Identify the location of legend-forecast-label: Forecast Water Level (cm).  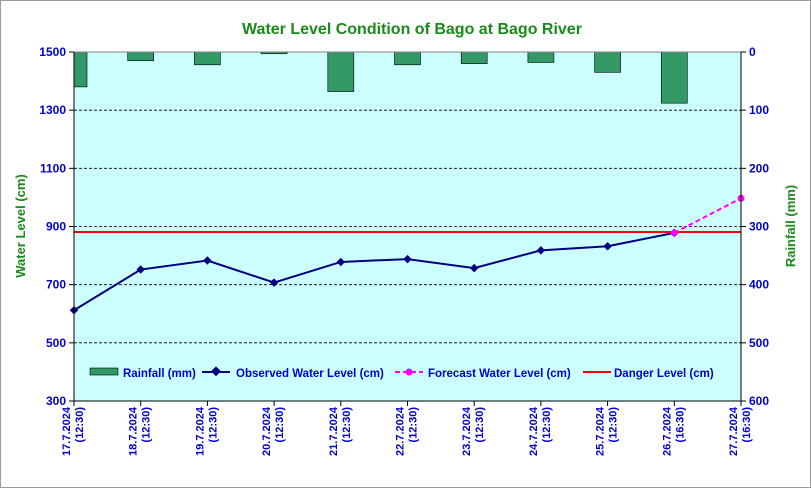
(499, 374).